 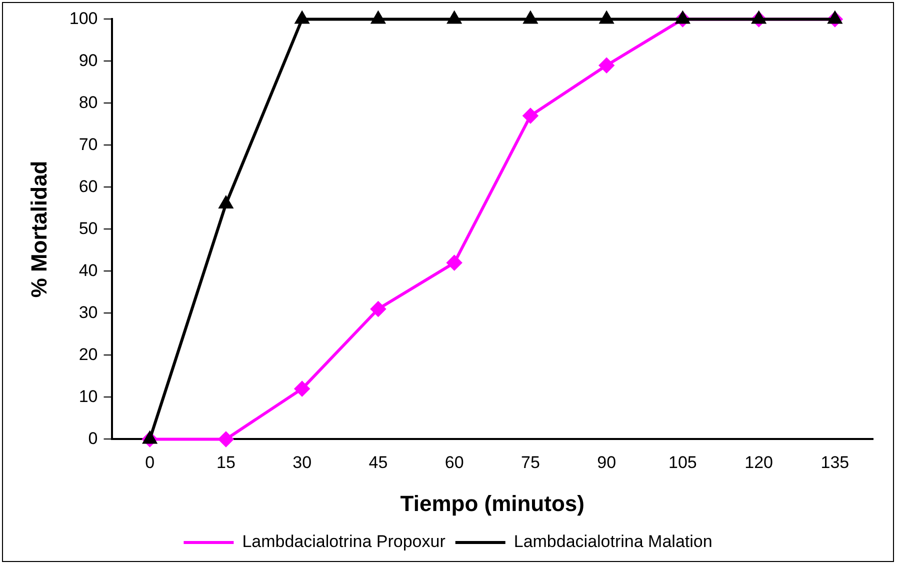 I want to click on y-tick-label: 10, so click(x=88, y=396).